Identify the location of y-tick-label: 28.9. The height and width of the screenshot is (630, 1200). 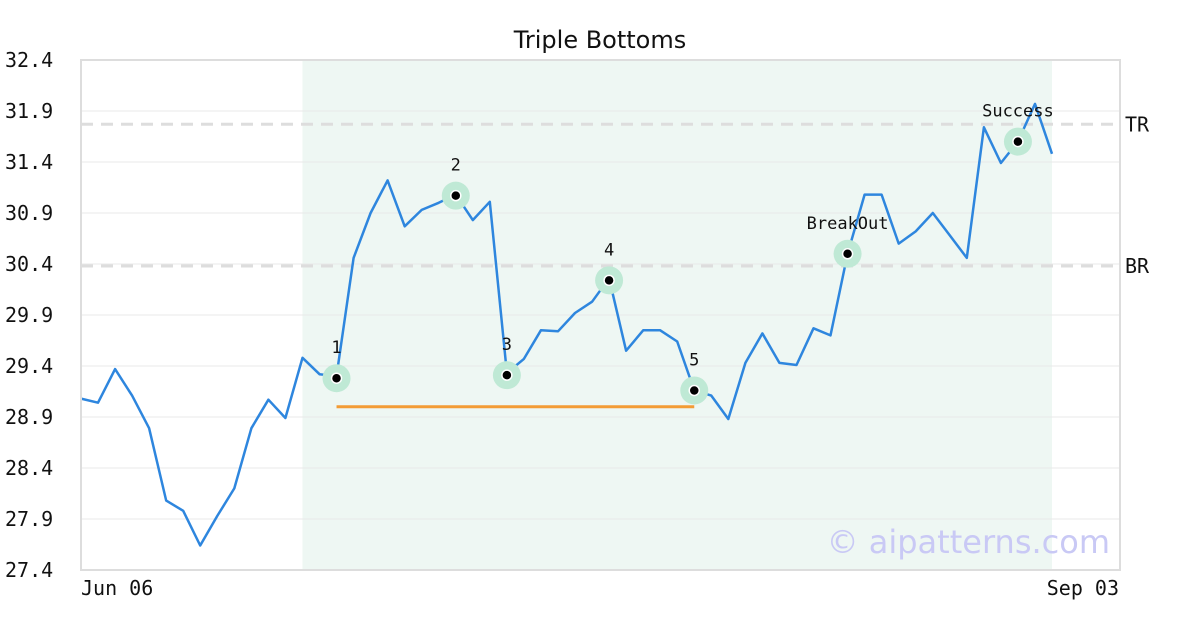
(29, 417).